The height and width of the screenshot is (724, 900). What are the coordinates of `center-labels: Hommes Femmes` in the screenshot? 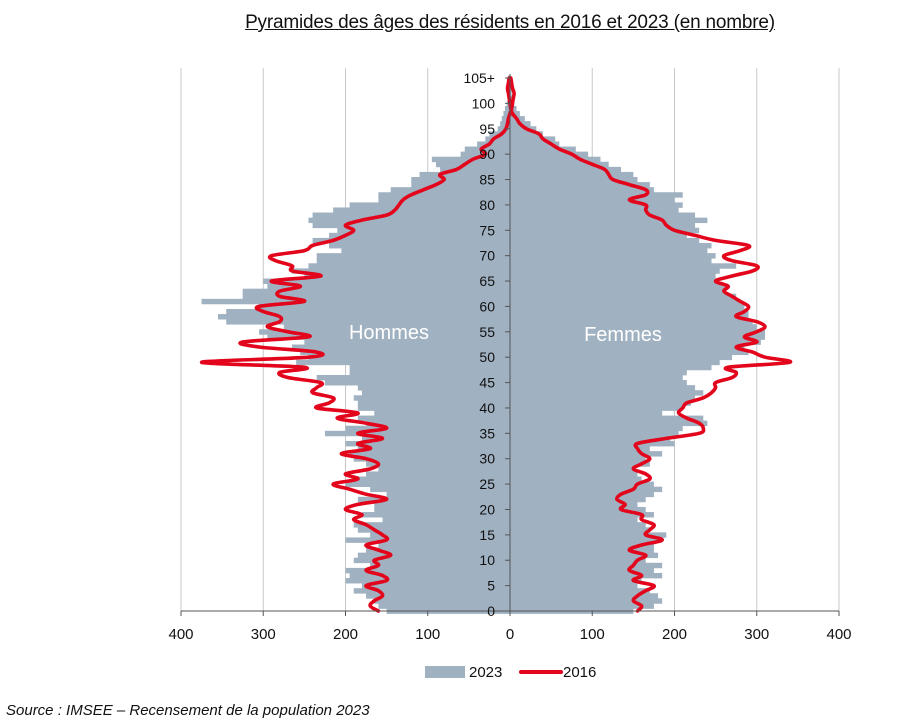 It's located at (505, 334).